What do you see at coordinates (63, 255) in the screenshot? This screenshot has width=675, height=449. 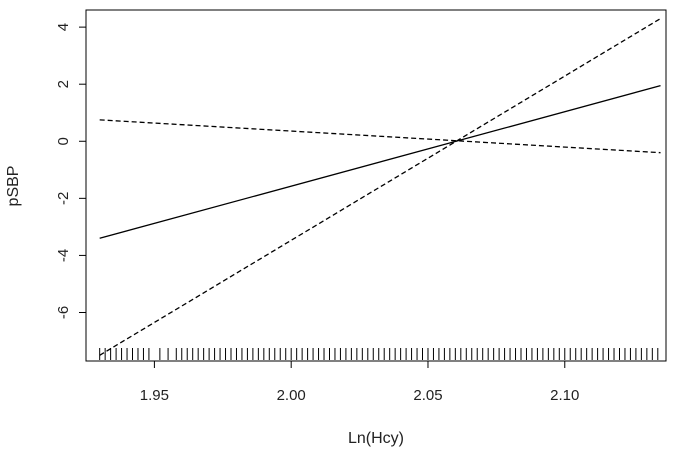 I see `y-tick-label: -4` at bounding box center [63, 255].